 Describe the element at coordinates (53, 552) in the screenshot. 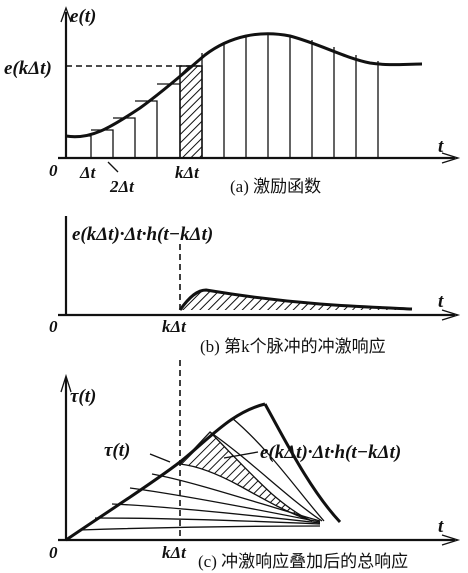

I see `panel-c-origin: 0` at that location.